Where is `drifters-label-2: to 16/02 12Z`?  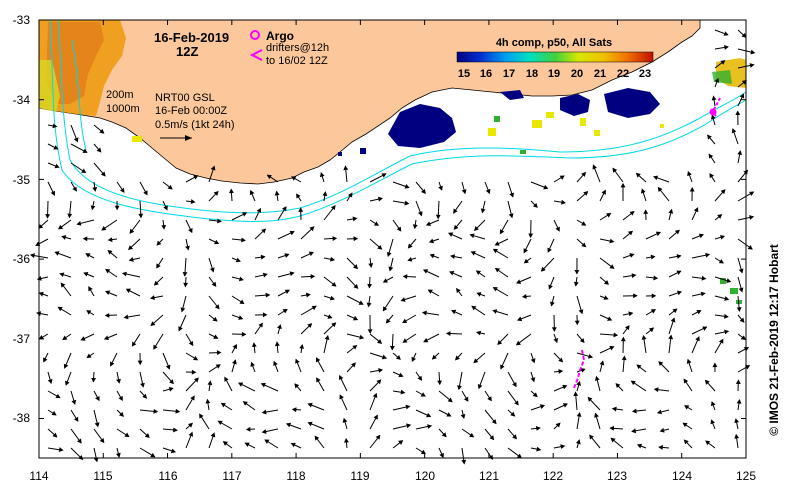
drifters-label-2: to 16/02 12Z is located at coordinates (297, 61).